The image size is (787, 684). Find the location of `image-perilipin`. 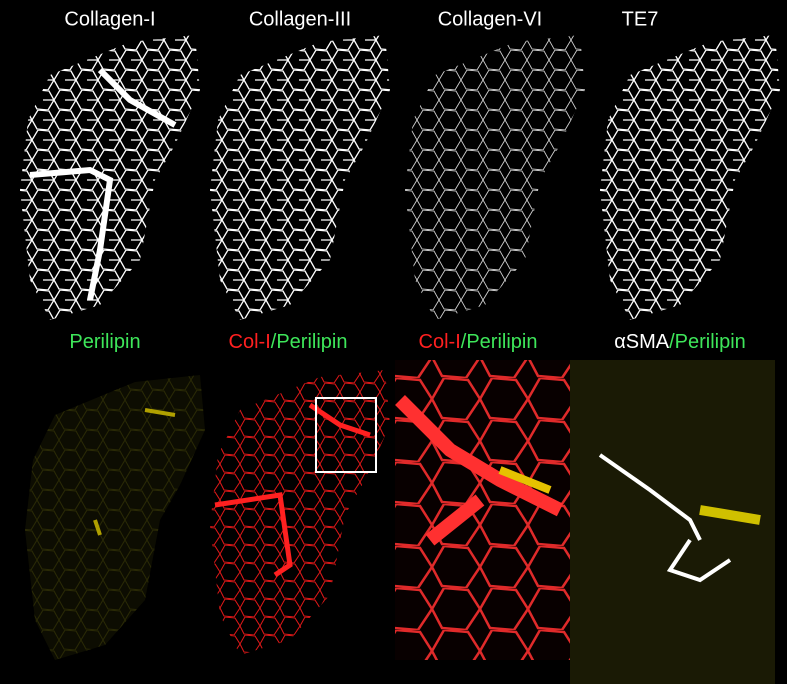

image-perilipin is located at coordinates (115, 517).